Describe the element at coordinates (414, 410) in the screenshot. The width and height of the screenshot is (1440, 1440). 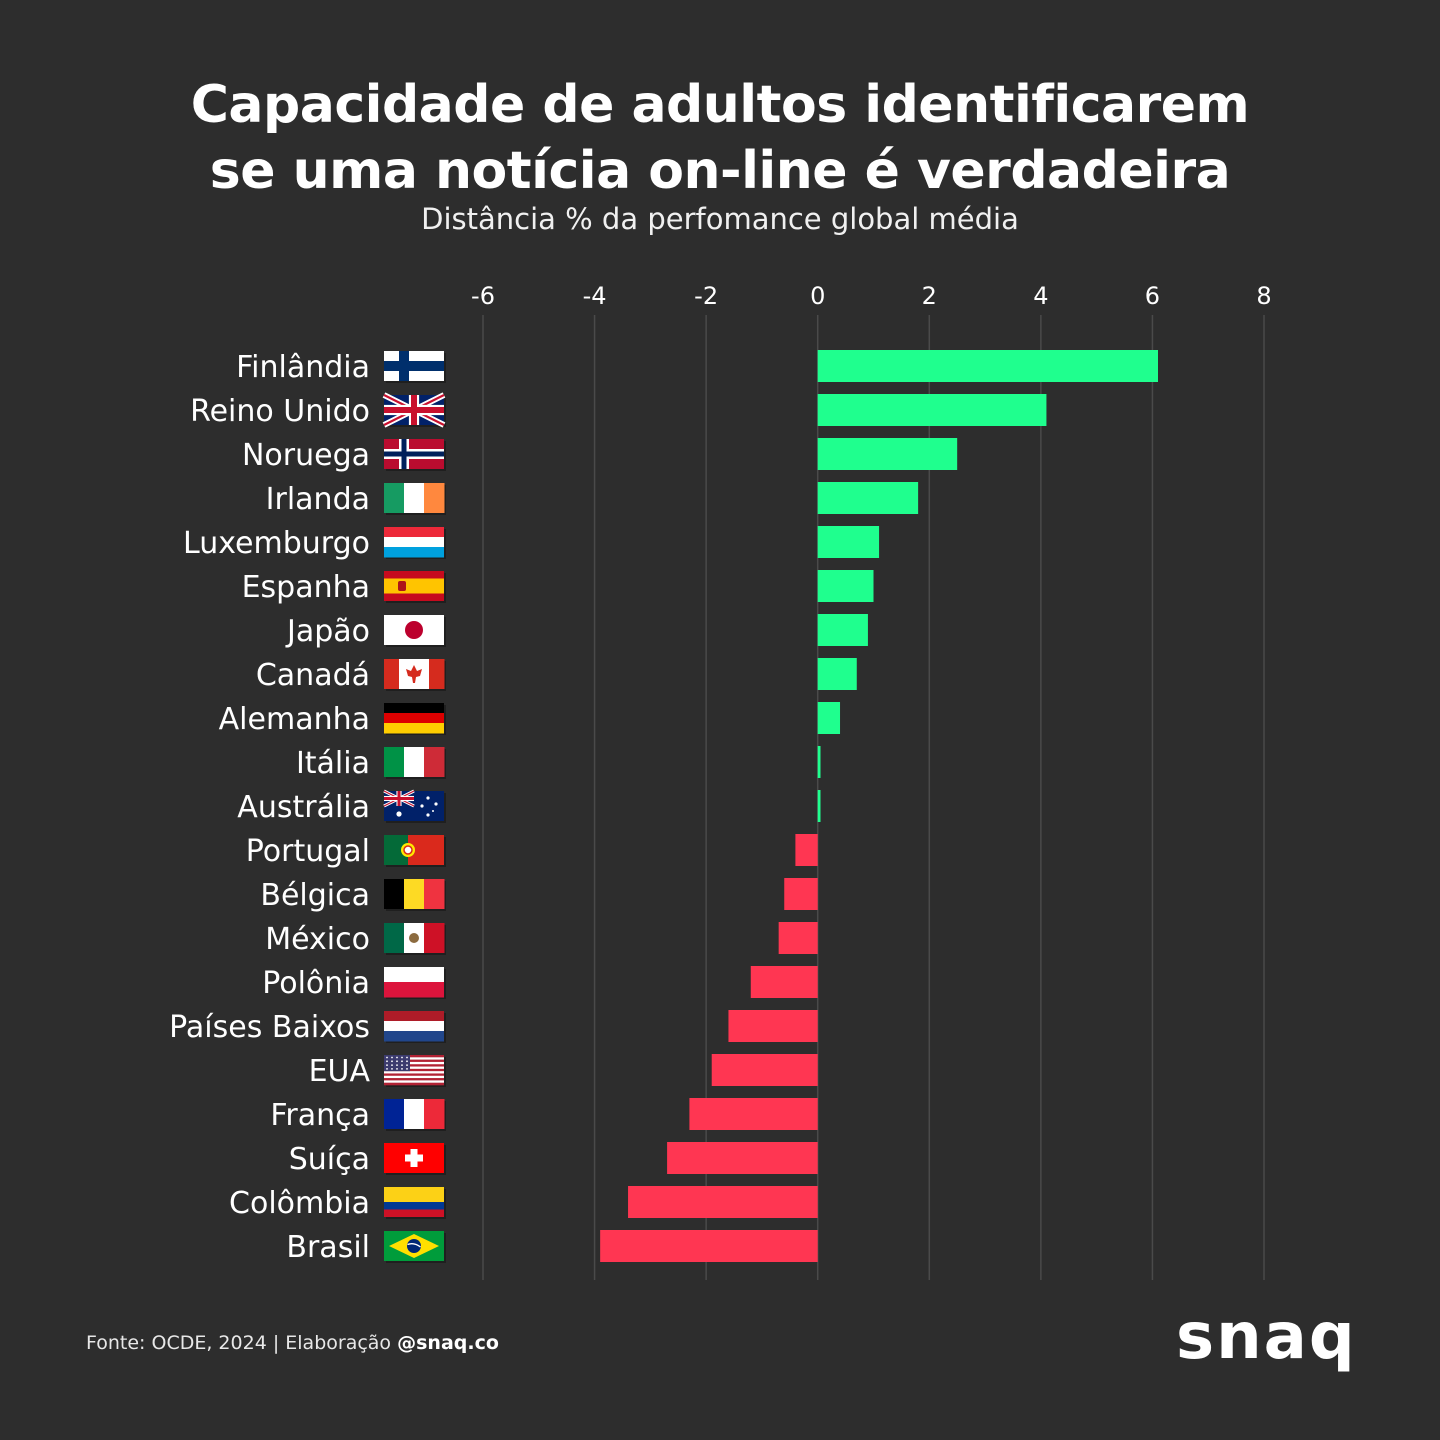
I see `uk-flag` at that location.